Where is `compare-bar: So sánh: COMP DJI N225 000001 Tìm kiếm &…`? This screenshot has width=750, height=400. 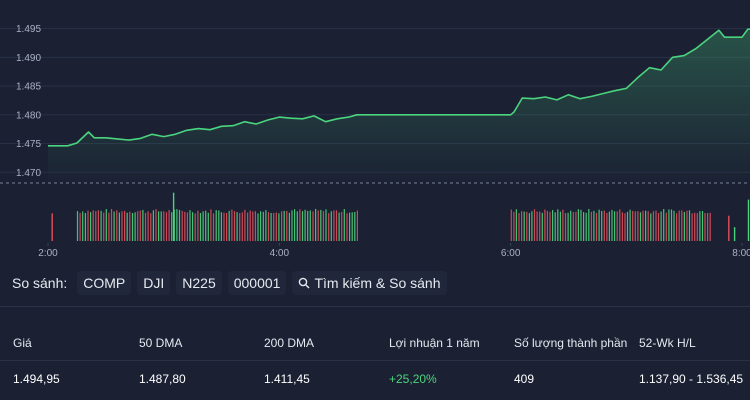 compare-bar: So sánh: COMP DJI N225 000001 Tìm kiếm &… is located at coordinates (375, 283).